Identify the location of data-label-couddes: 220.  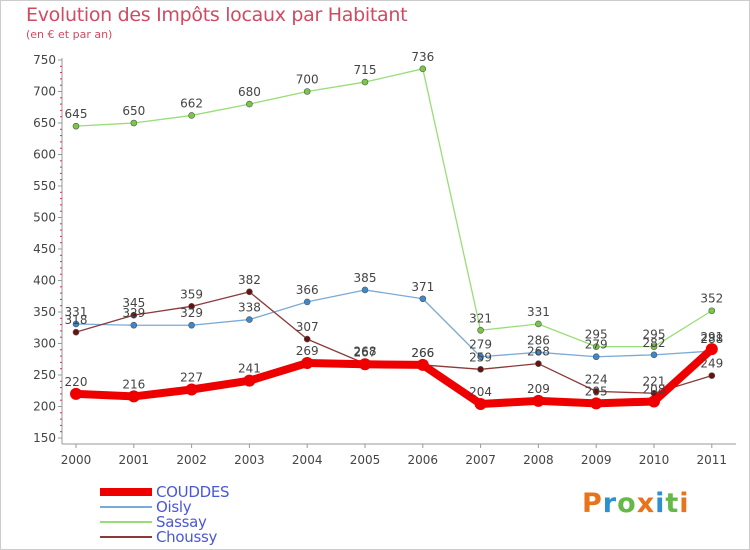
(76, 382).